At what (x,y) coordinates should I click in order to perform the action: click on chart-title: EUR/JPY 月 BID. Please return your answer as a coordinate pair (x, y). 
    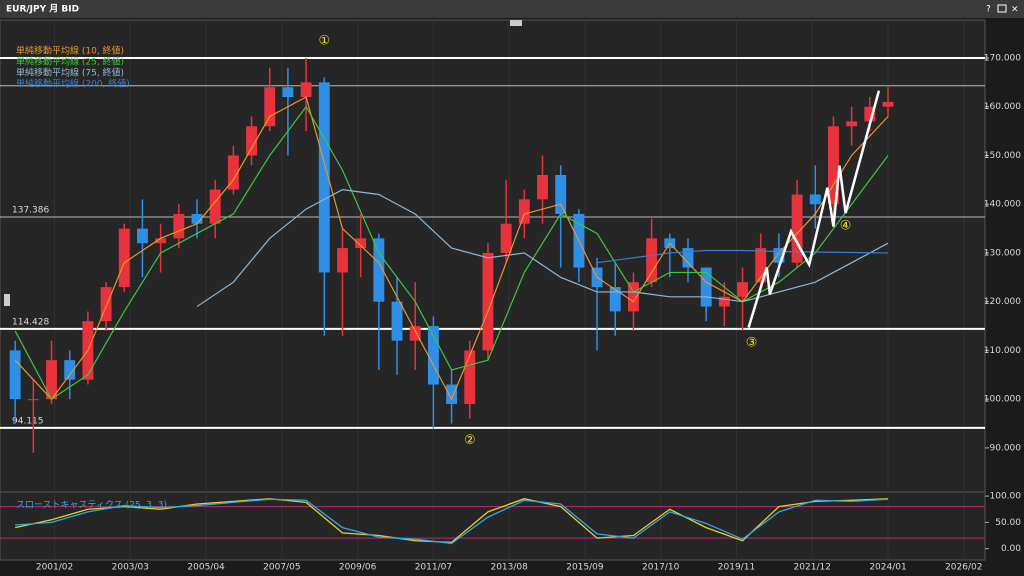
    Looking at the image, I should click on (42, 9).